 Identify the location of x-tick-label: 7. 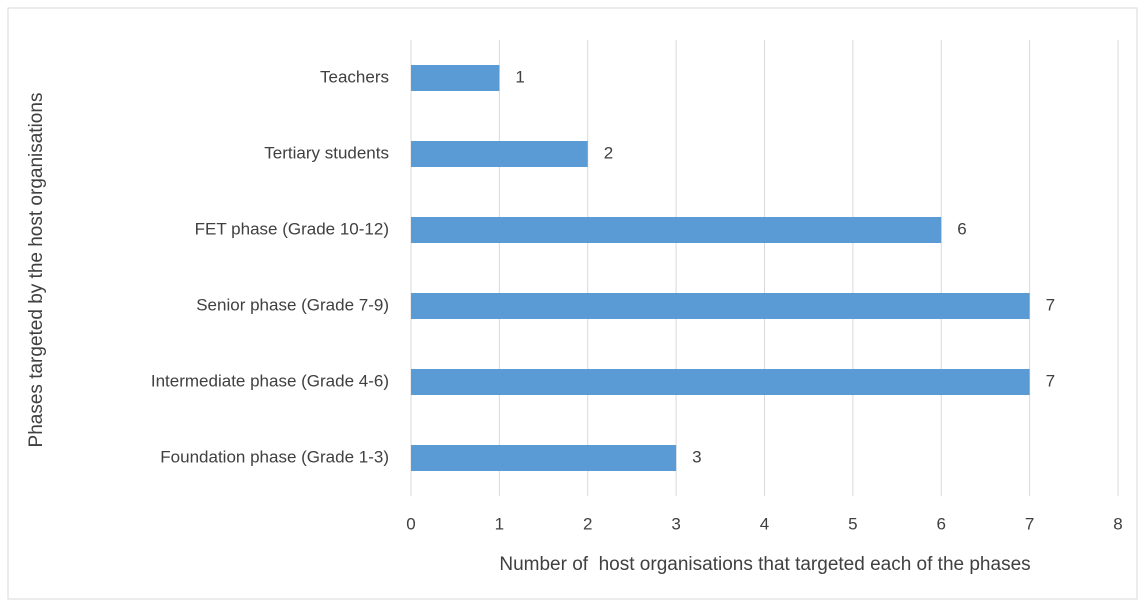
(1029, 523).